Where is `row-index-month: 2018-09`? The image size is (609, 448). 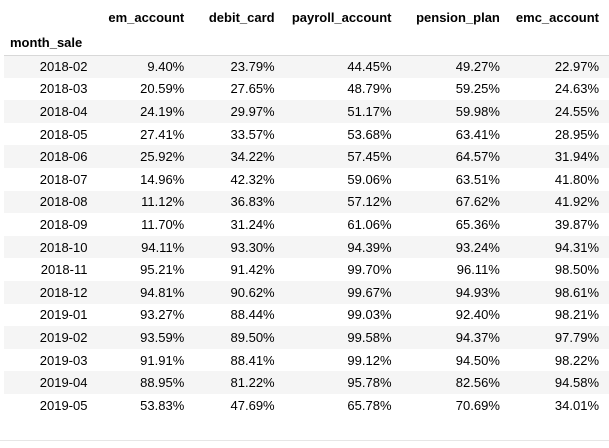
row-index-month: 2018-09 is located at coordinates (63, 224).